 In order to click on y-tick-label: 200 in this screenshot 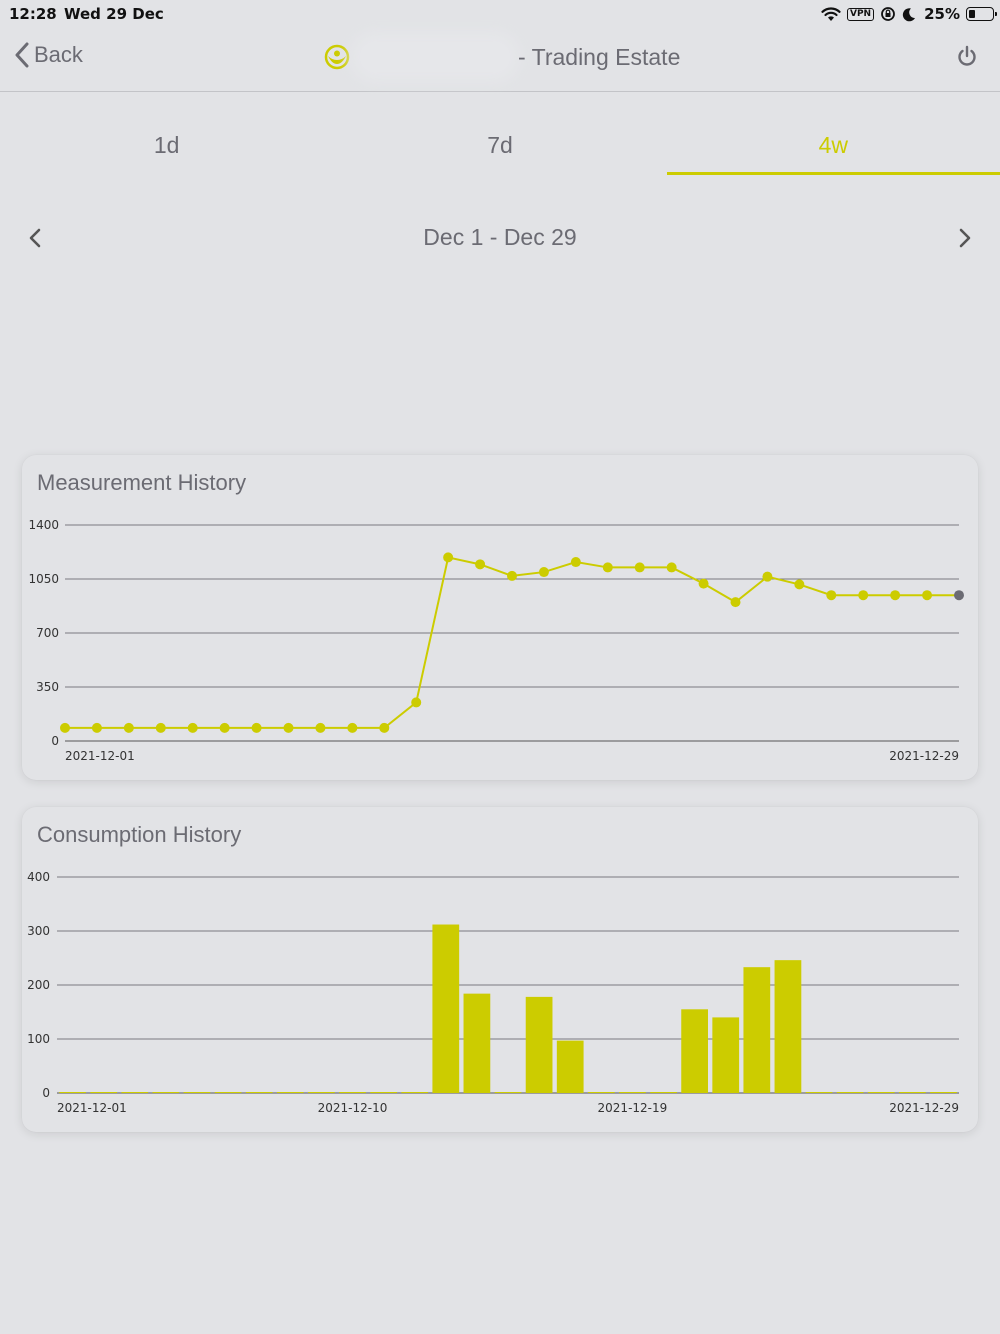, I will do `click(38, 985)`.